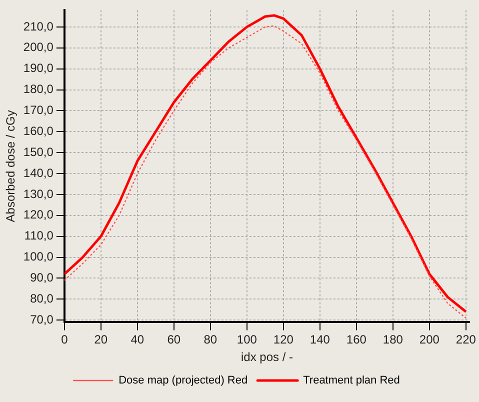  Describe the element at coordinates (101, 339) in the screenshot. I see `x-tick-label: 20` at that location.